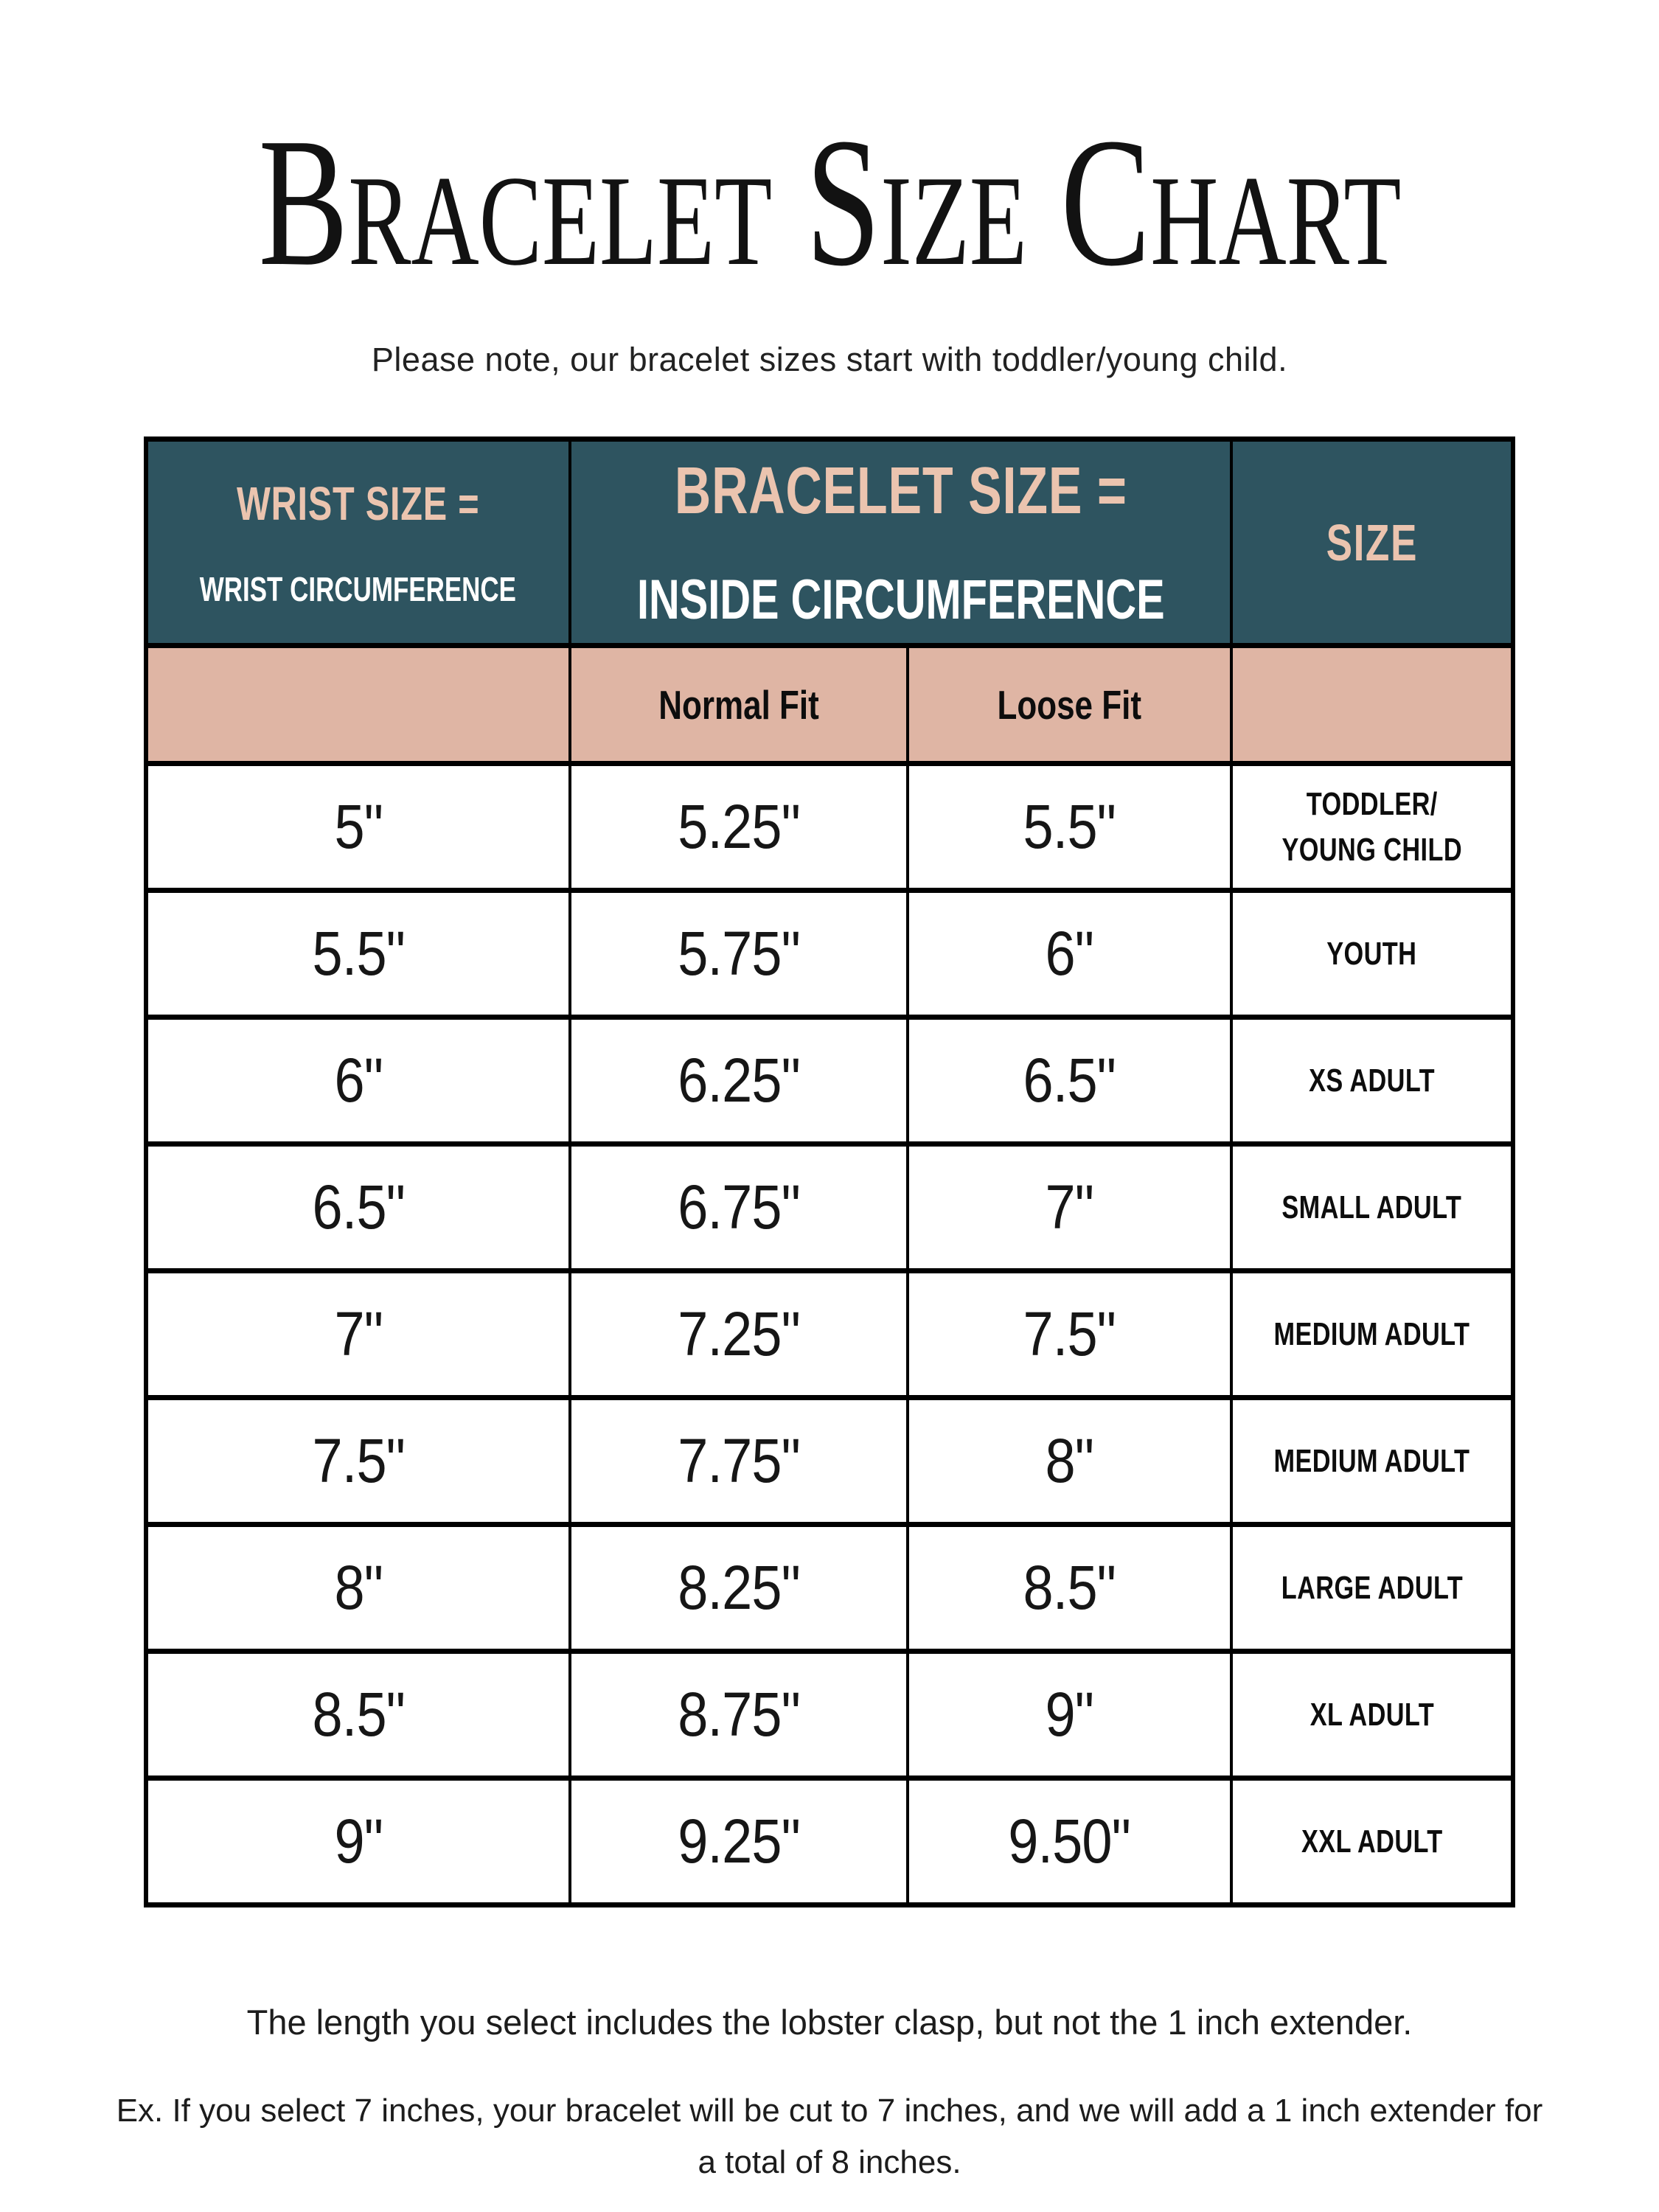  I want to click on normal-fit-cell: 6.25", so click(738, 1081).